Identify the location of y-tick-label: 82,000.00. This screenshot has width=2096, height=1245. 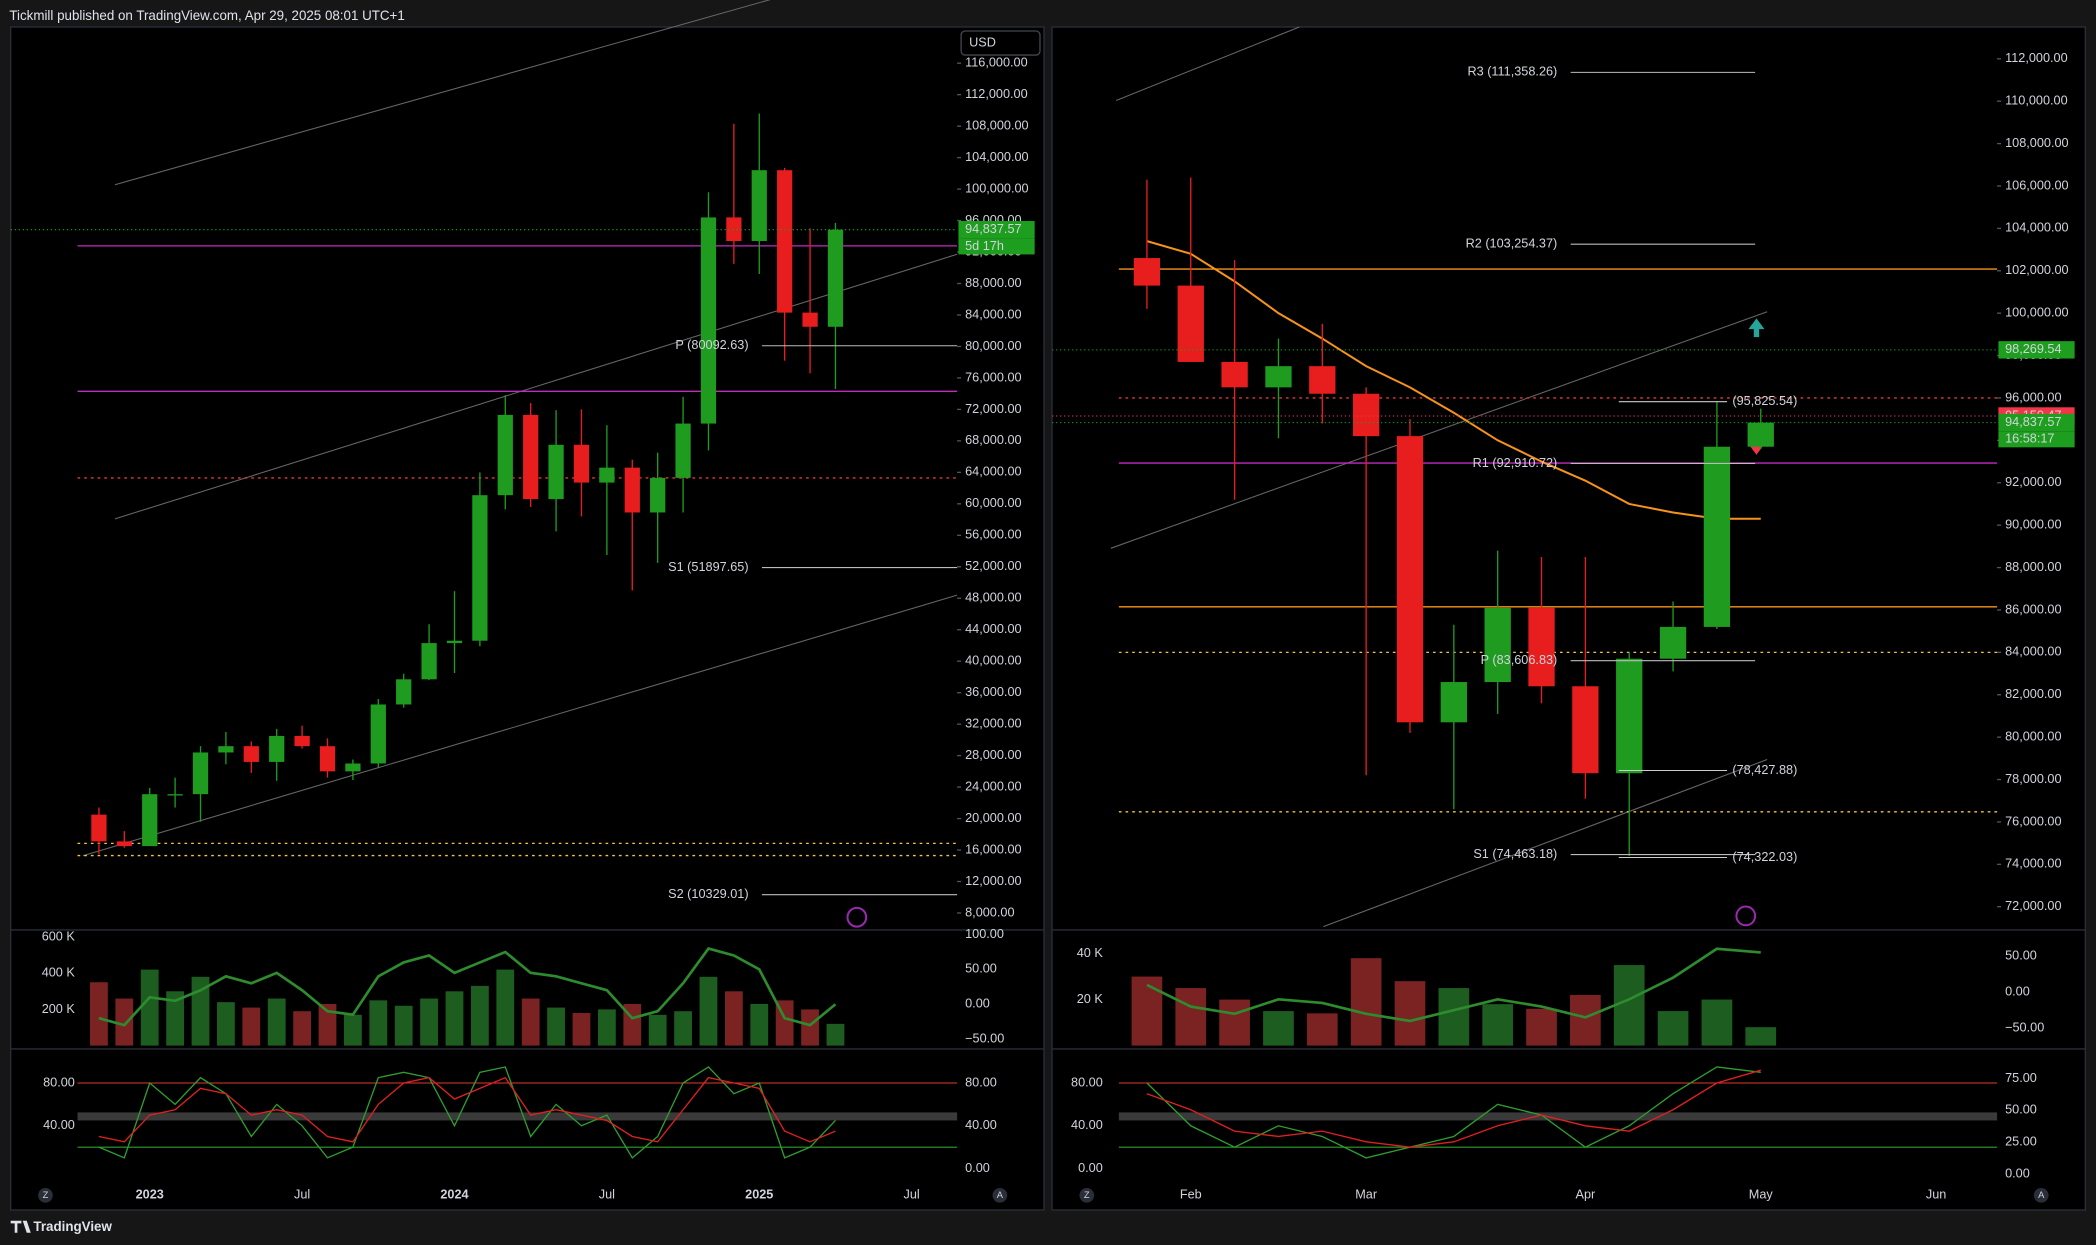
(2033, 694).